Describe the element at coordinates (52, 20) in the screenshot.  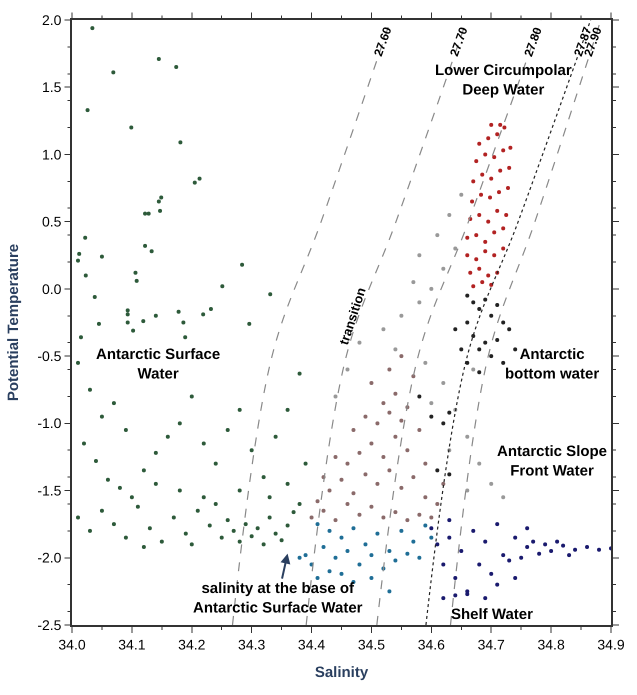
I see `y-tick-label: 2.0` at that location.